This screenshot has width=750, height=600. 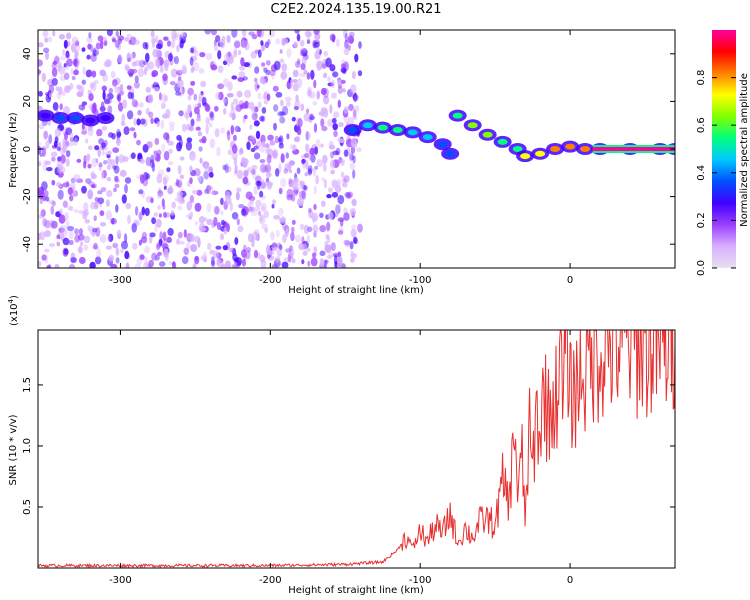 What do you see at coordinates (27, 446) in the screenshot?
I see `y-tick-label: 1.0` at bounding box center [27, 446].